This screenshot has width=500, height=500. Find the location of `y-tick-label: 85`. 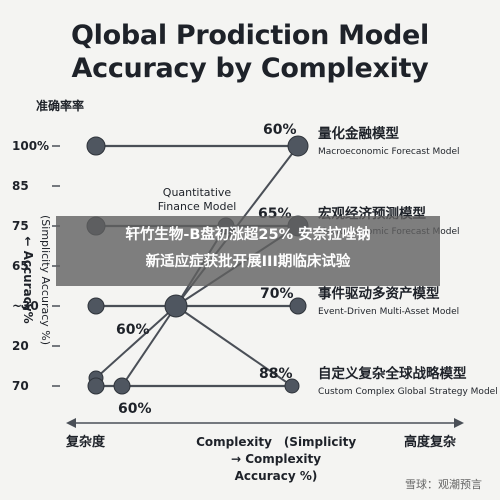

y-tick-label: 85 is located at coordinates (20, 186).